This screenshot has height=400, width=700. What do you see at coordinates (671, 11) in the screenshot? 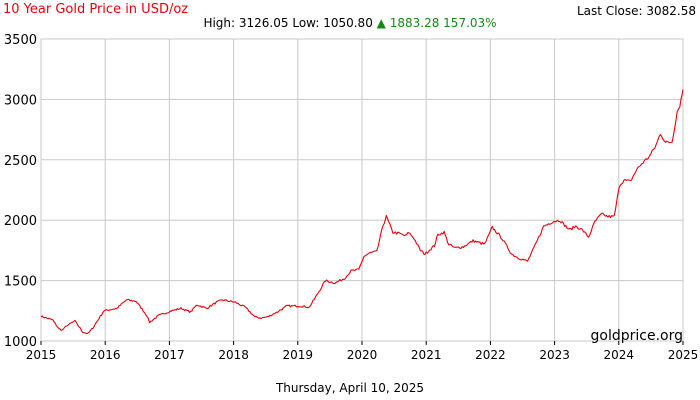
I see `last-close-value: 3082.58` at bounding box center [671, 11].